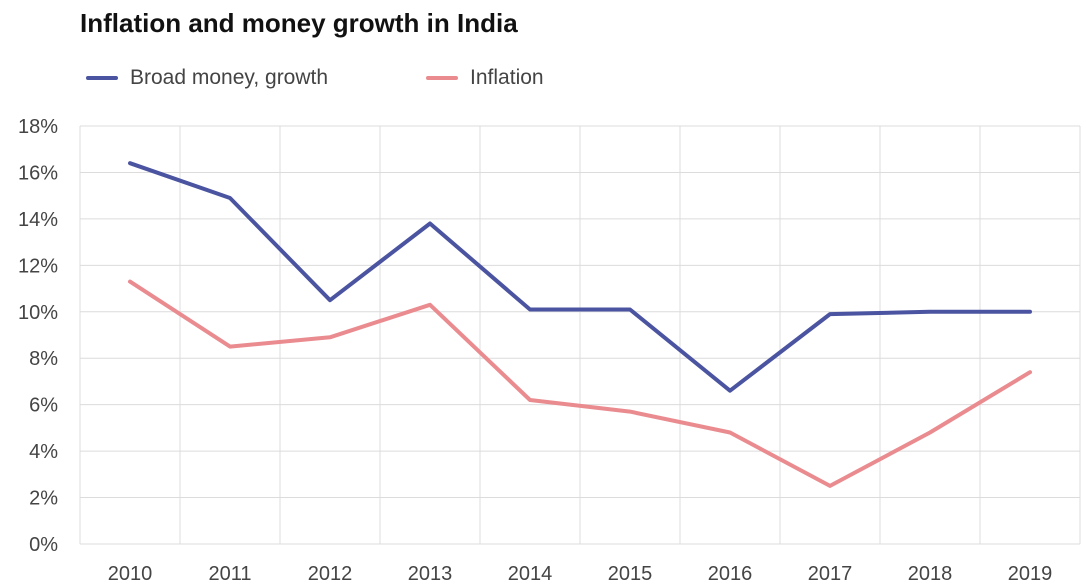 The height and width of the screenshot is (585, 1087). Describe the element at coordinates (442, 78) in the screenshot. I see `legend-swatch-inflation` at that location.